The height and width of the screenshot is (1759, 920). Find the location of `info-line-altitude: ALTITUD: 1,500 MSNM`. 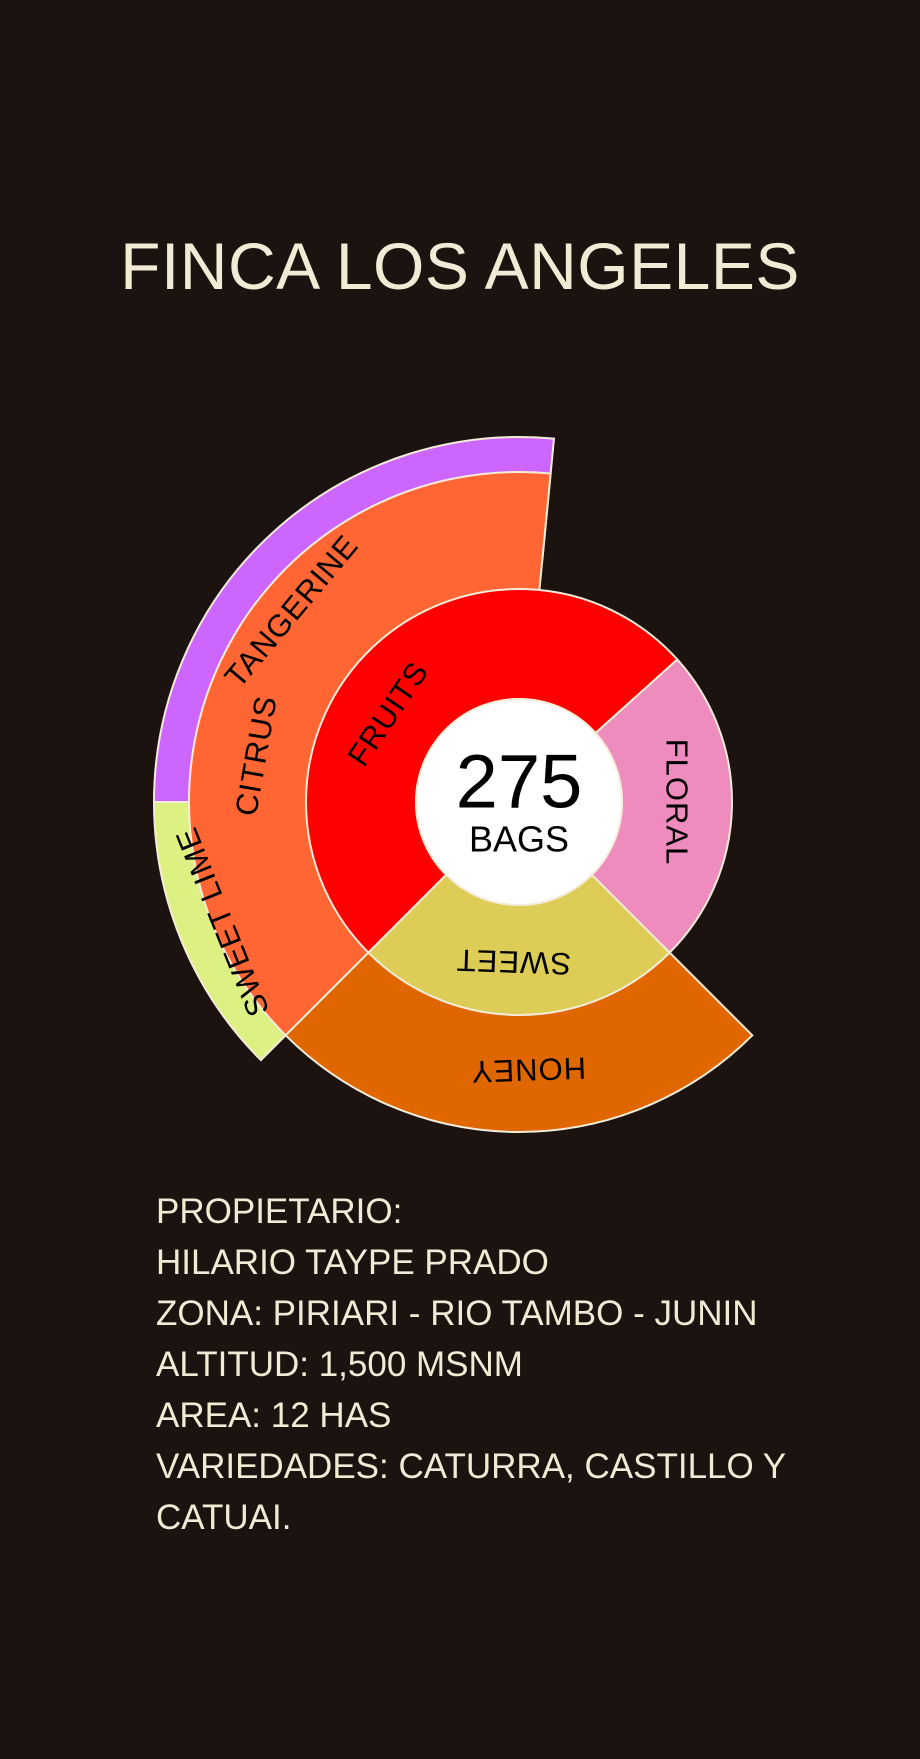

info-line-altitude: ALTITUD: 1,500 MSNM is located at coordinates (339, 1364).